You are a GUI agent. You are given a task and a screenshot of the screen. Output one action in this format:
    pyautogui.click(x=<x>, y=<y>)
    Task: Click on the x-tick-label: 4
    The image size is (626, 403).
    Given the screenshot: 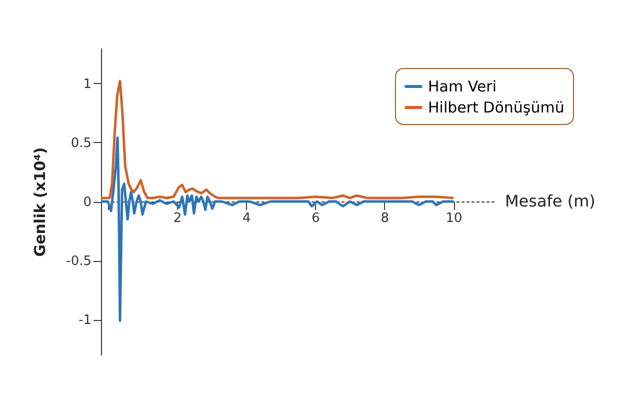 What is the action you would take?
    pyautogui.click(x=246, y=218)
    